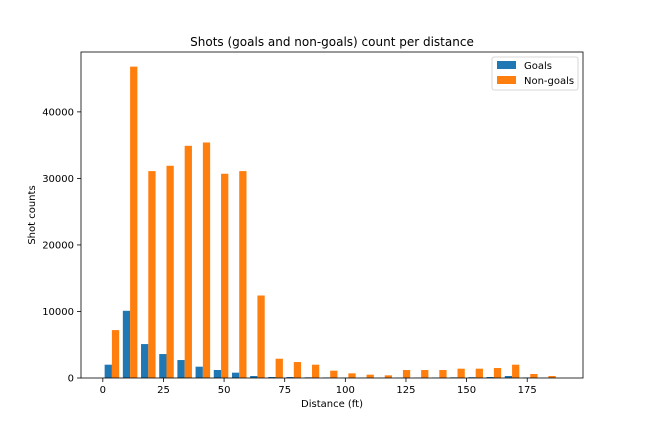 The image size is (648, 432). What do you see at coordinates (71, 379) in the screenshot?
I see `y-tick-label: 0` at bounding box center [71, 379].